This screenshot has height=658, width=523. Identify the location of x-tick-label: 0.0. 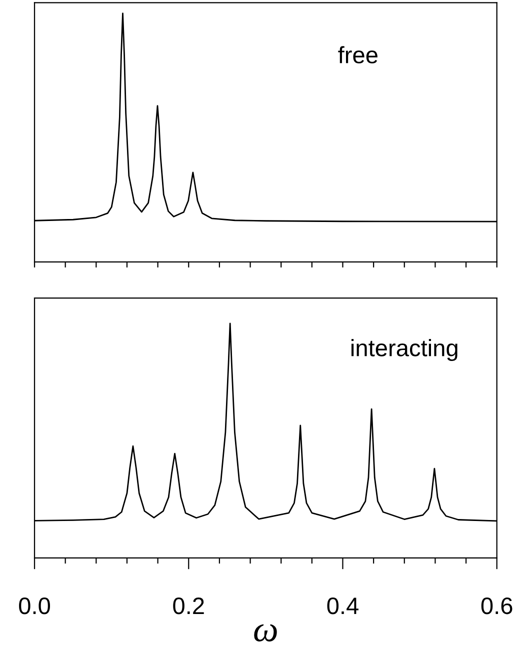
(34, 605).